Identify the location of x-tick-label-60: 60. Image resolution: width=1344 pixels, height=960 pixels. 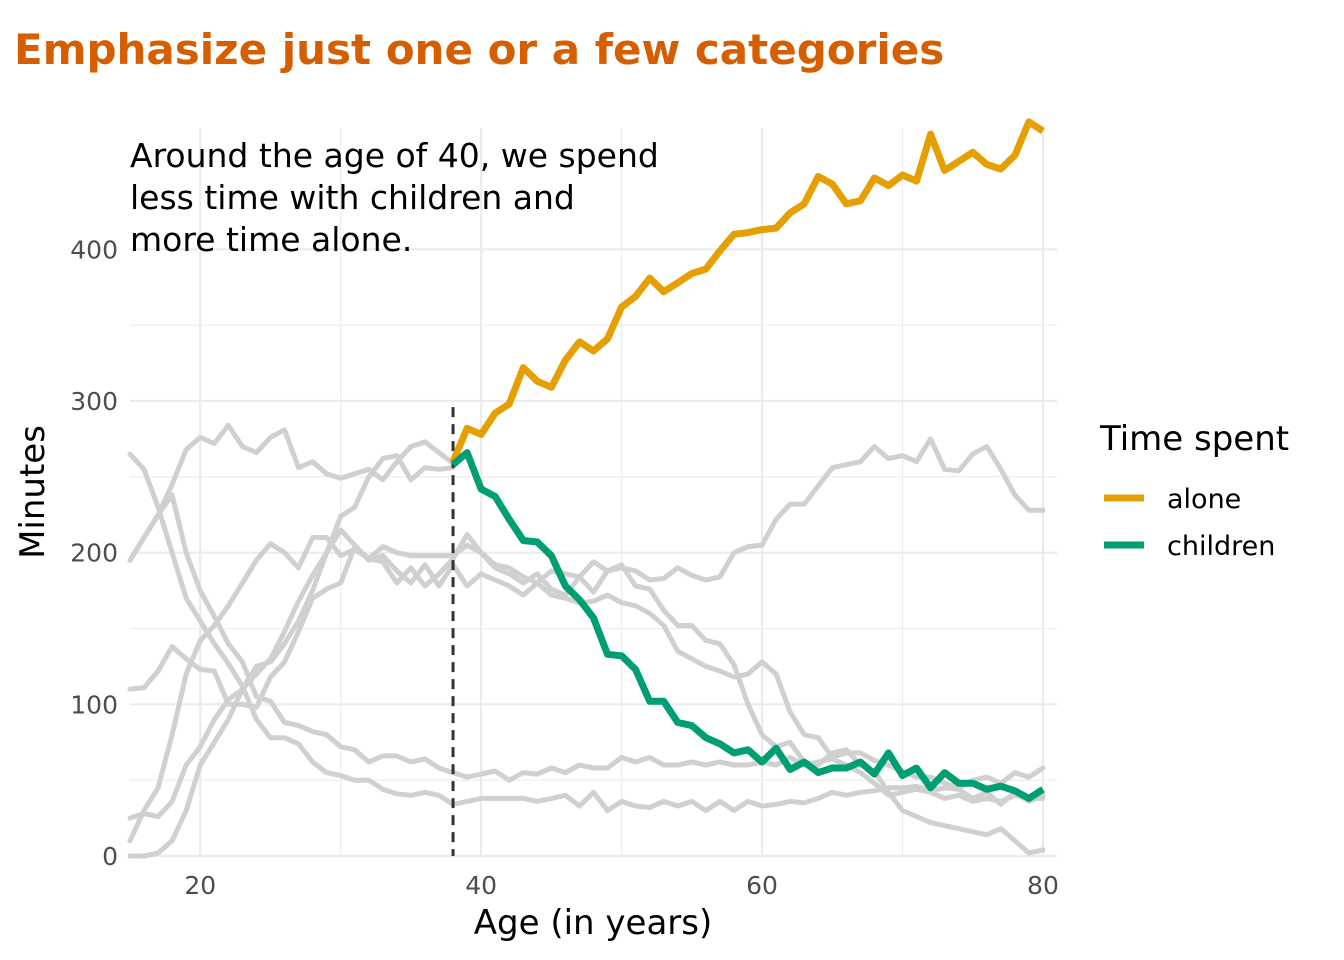
(762, 885).